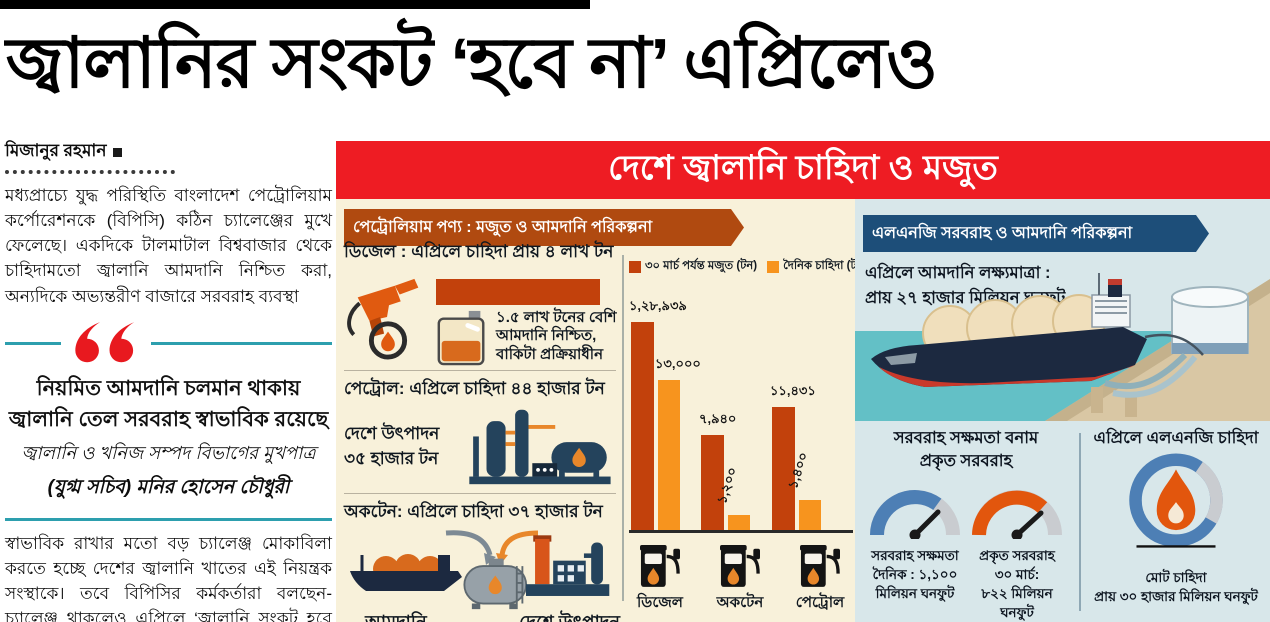  I want to click on axis-label-petrol: পেট্রোল, so click(820, 602).